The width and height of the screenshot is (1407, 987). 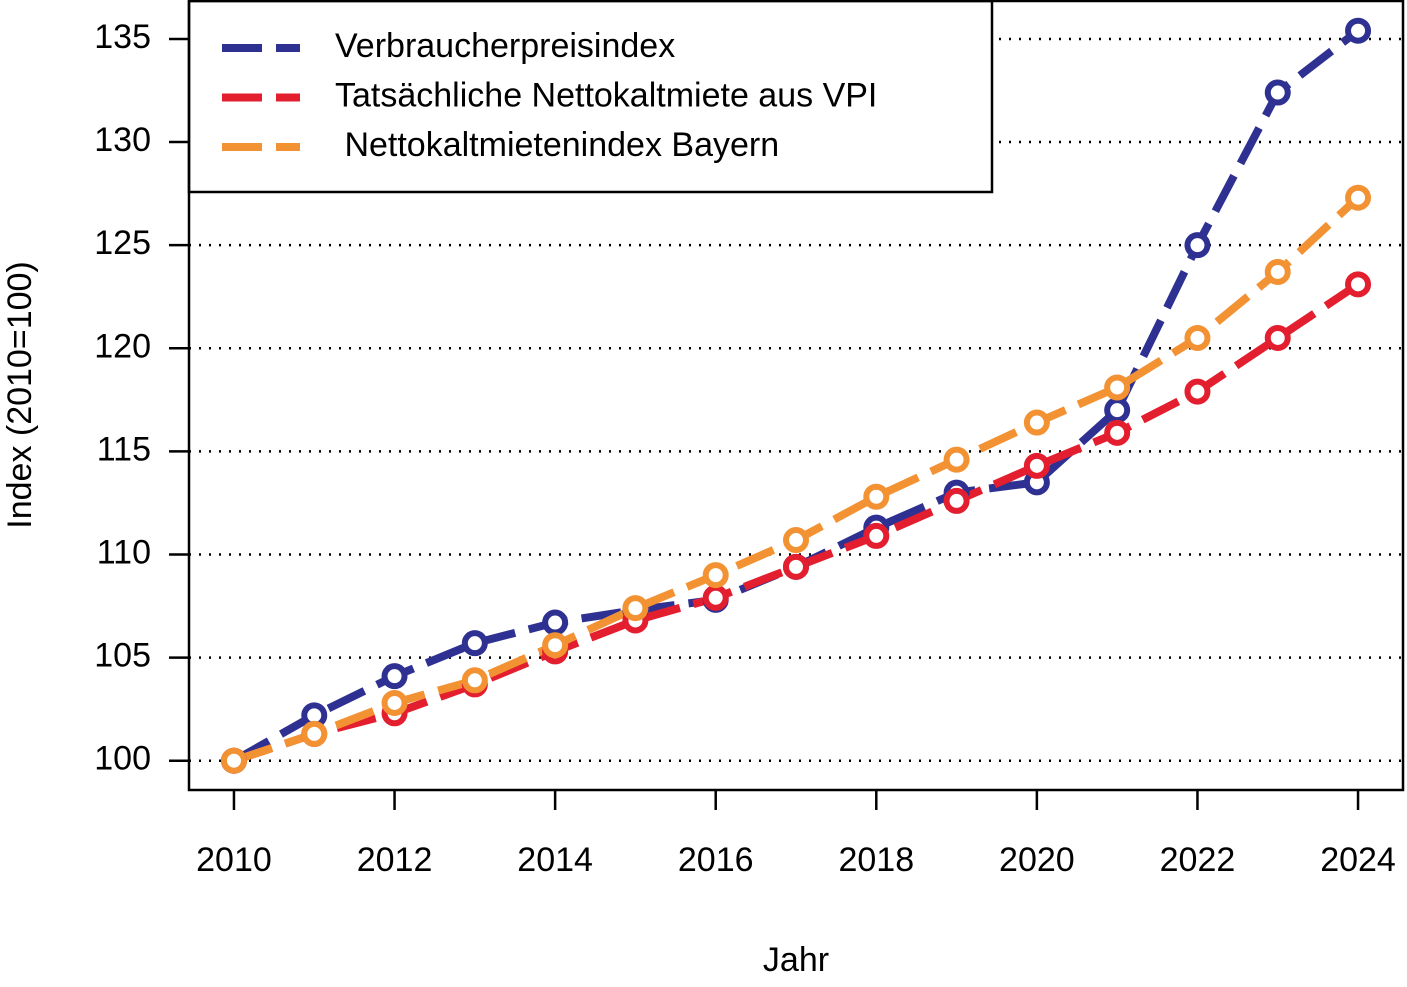 What do you see at coordinates (124, 552) in the screenshot?
I see `y-tick-label: 110` at bounding box center [124, 552].